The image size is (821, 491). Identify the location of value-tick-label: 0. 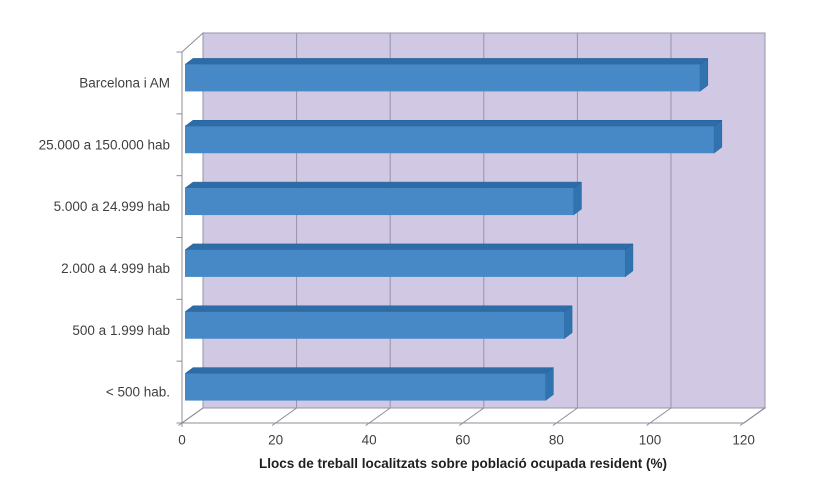
(182, 440).